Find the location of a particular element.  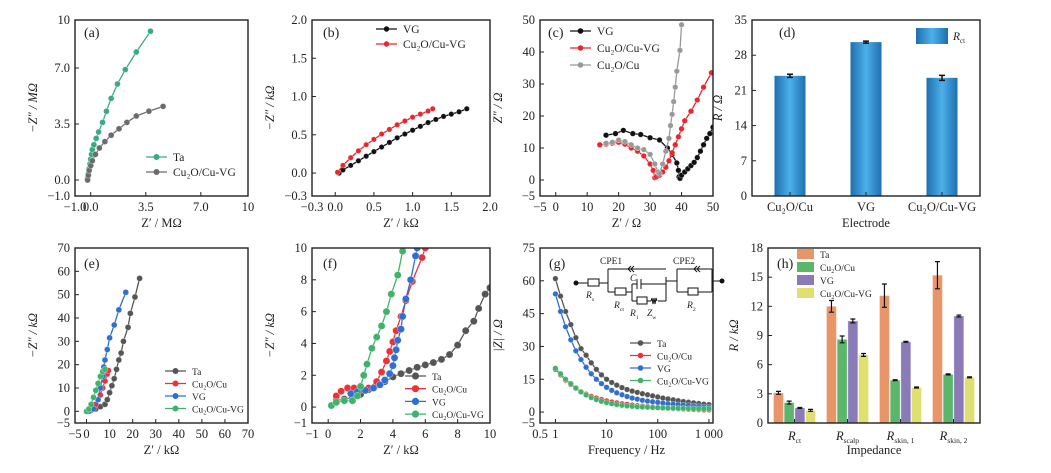

x-tick-label: 10 is located at coordinates (606, 434).